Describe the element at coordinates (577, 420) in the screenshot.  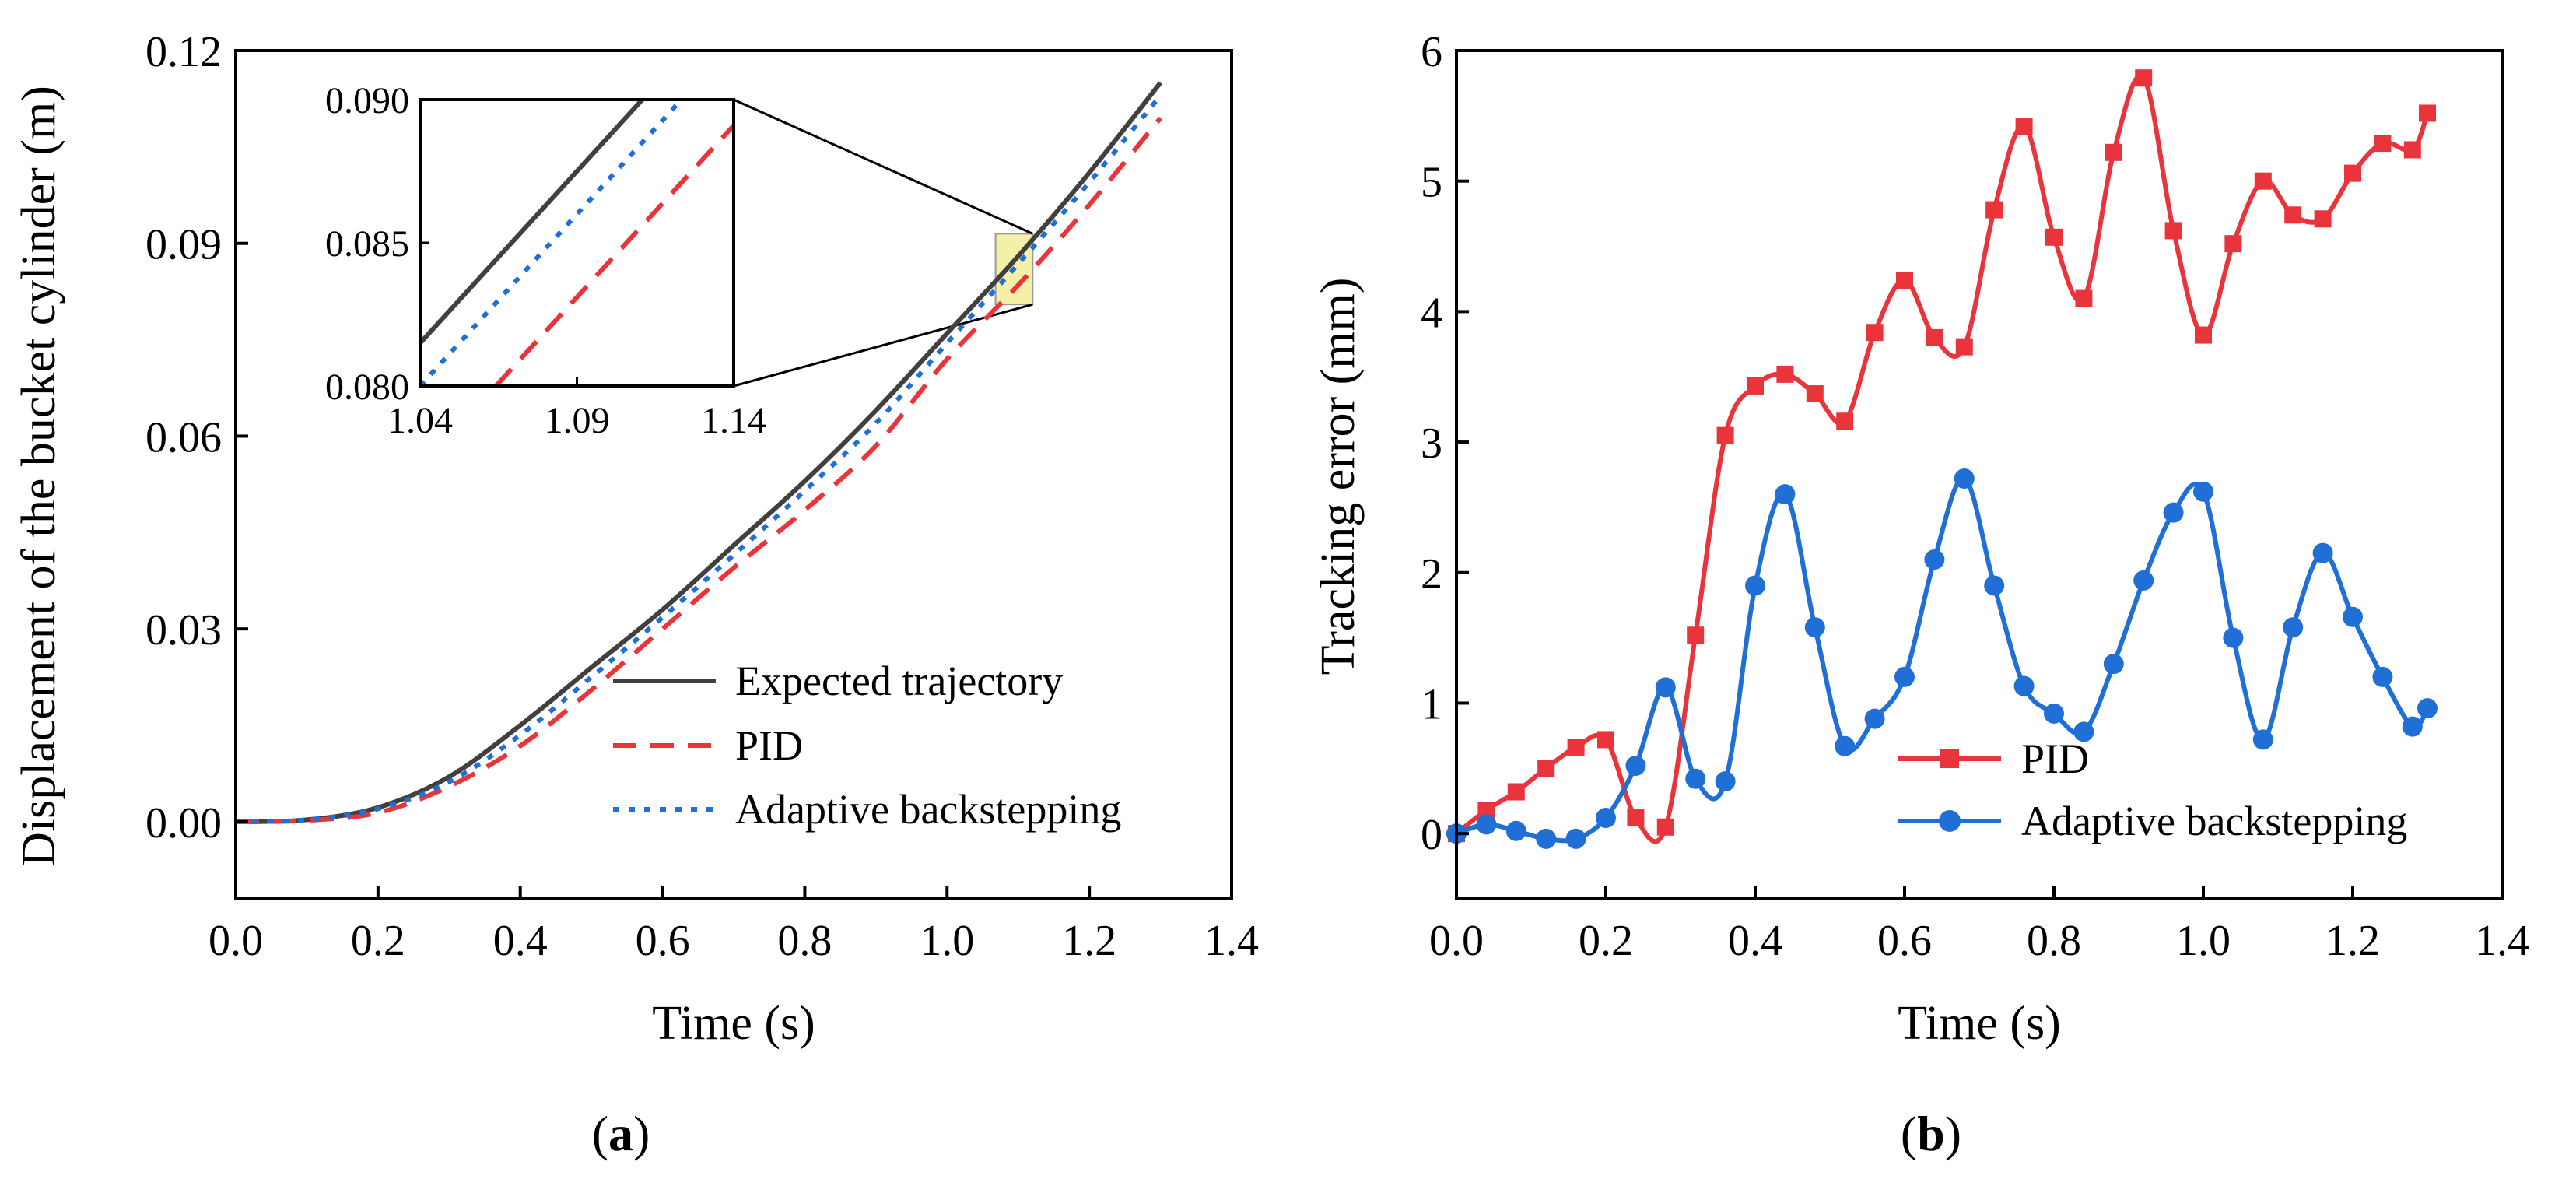
I see `inset-x-tick-label: 1.09` at that location.